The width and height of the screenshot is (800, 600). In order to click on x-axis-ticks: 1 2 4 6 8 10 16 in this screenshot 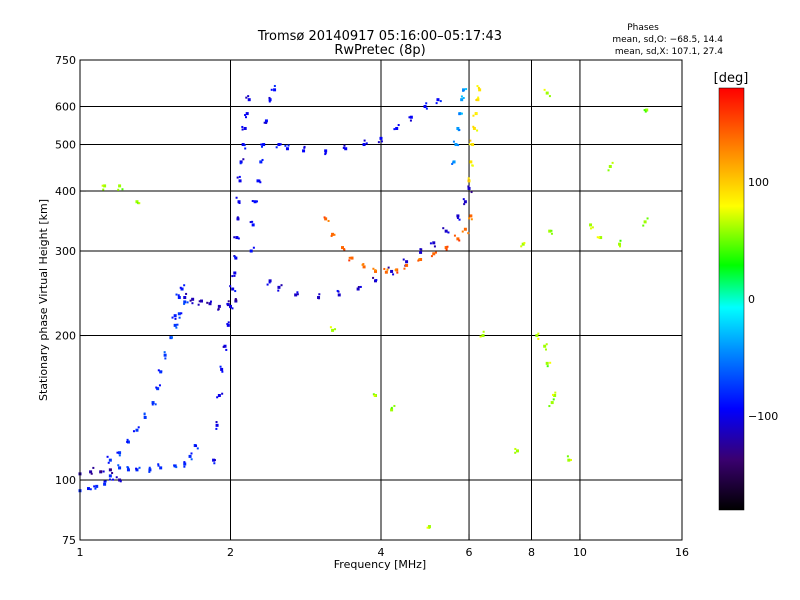, I will do `click(383, 546)`.